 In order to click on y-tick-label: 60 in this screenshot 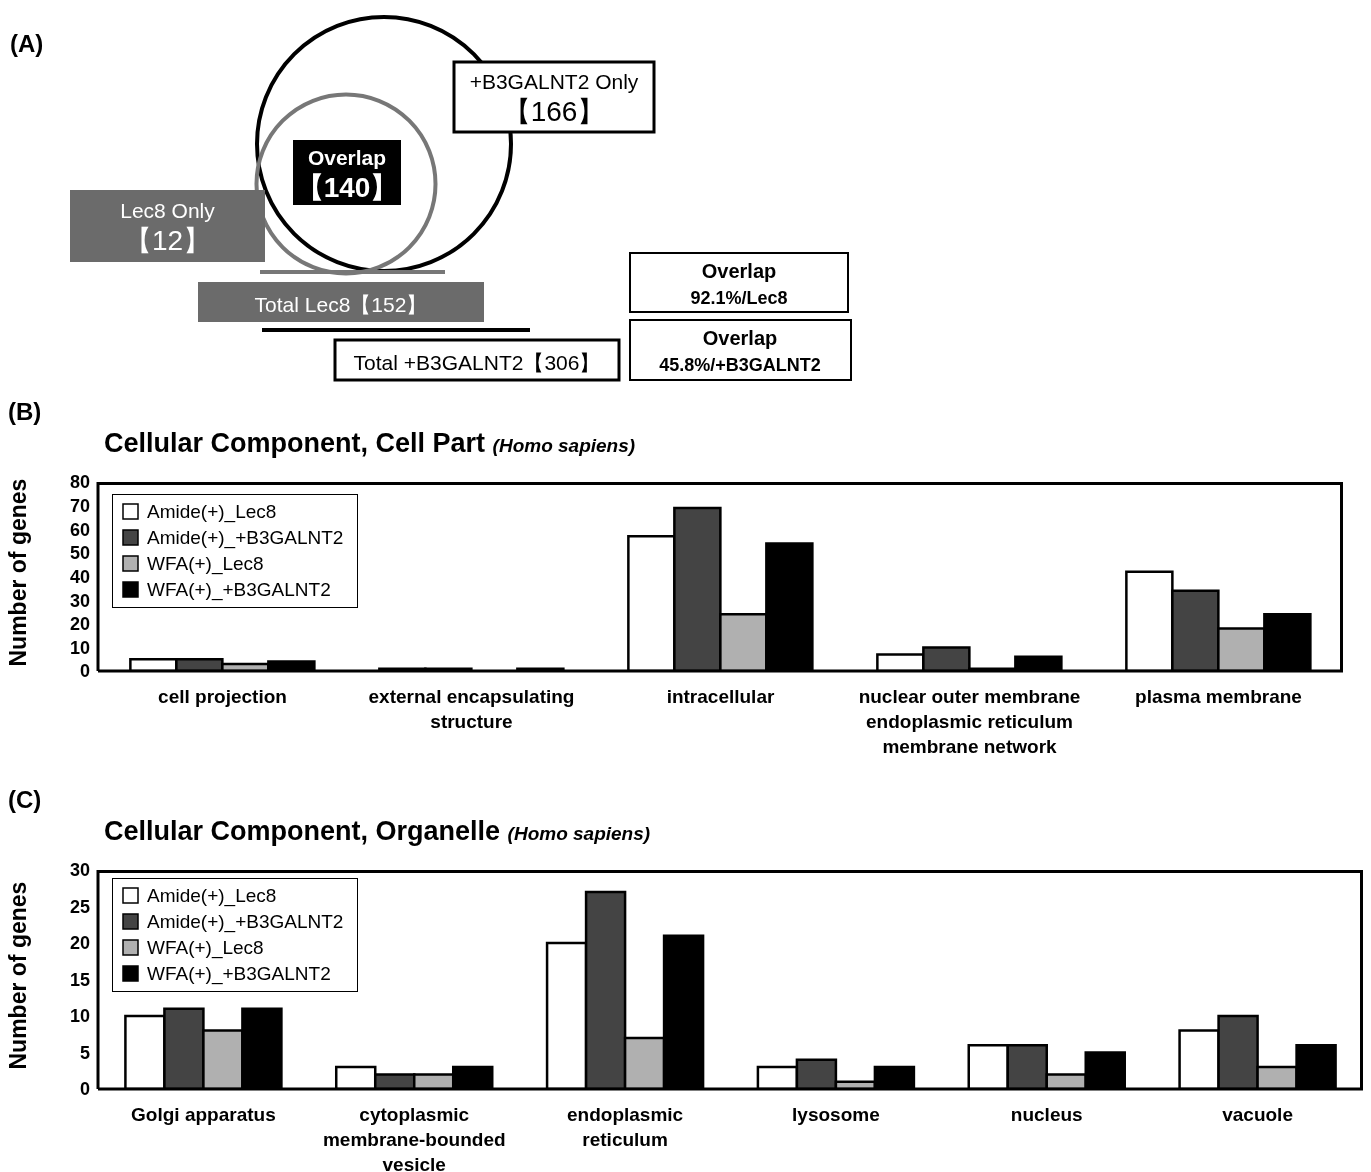, I will do `click(79, 529)`.